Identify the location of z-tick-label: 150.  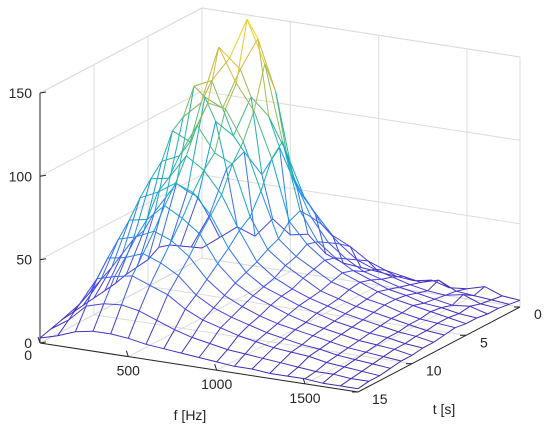
(21, 93).